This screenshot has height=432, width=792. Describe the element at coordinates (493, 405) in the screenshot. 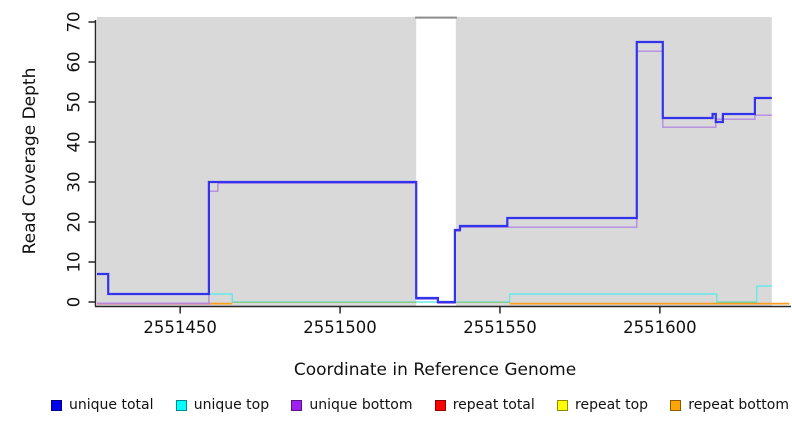

I see `legend-label: repeat total` at that location.